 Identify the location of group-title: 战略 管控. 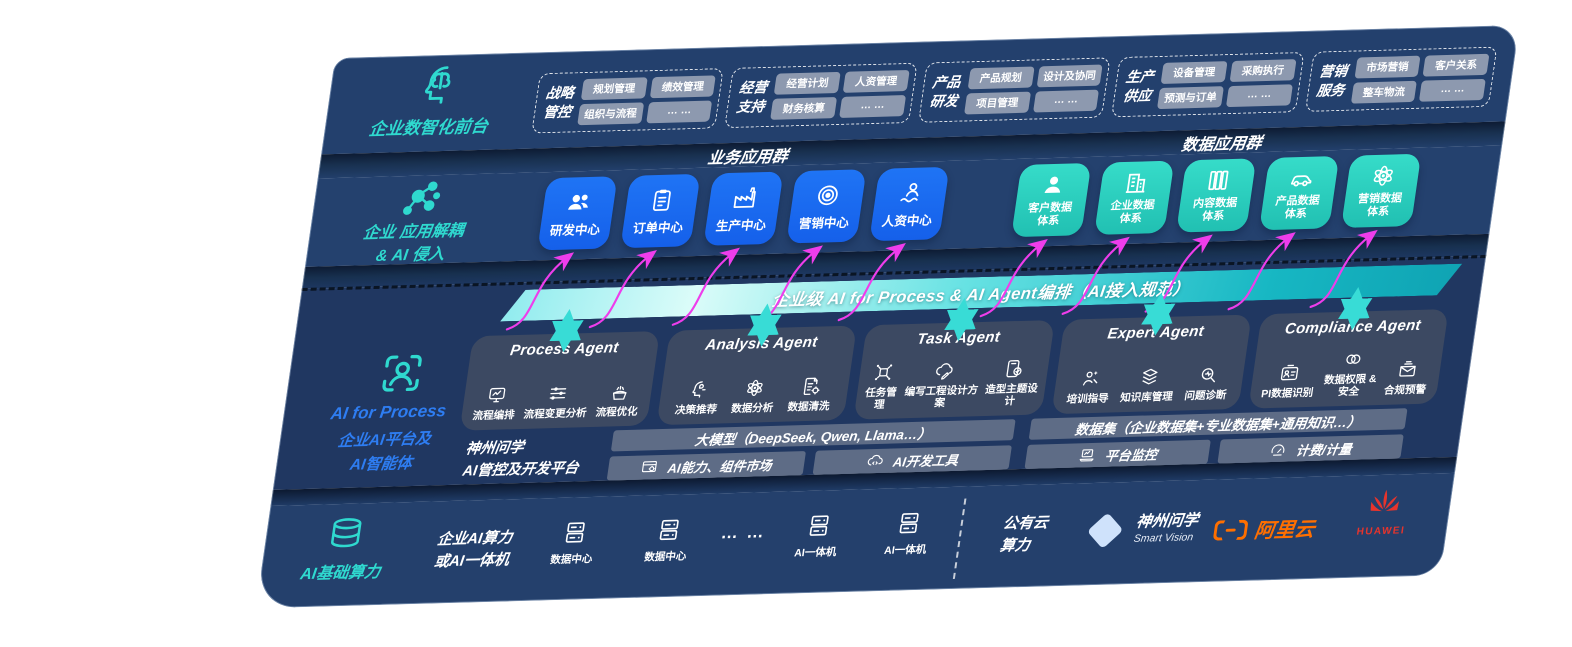
(559, 102).